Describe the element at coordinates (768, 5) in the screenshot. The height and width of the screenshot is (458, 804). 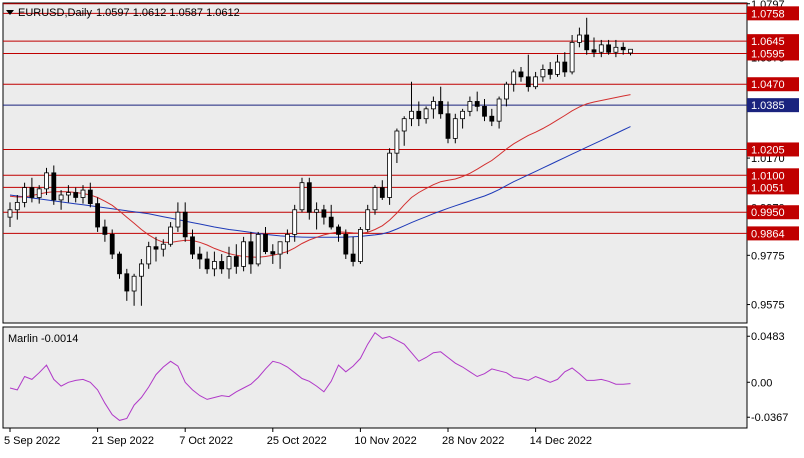
I see `price-tick-label: 1.0797` at that location.